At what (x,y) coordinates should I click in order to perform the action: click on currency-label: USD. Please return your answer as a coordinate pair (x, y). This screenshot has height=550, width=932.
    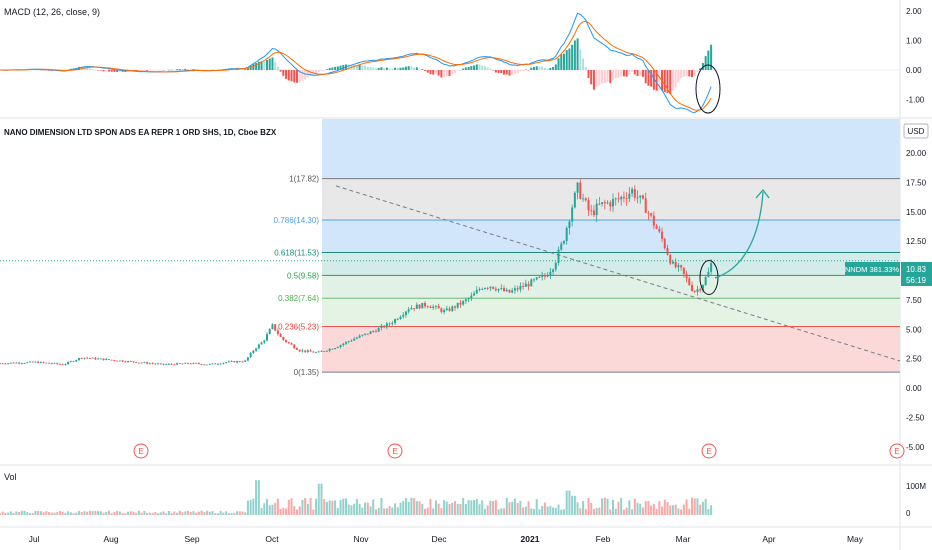
    Looking at the image, I should click on (916, 131).